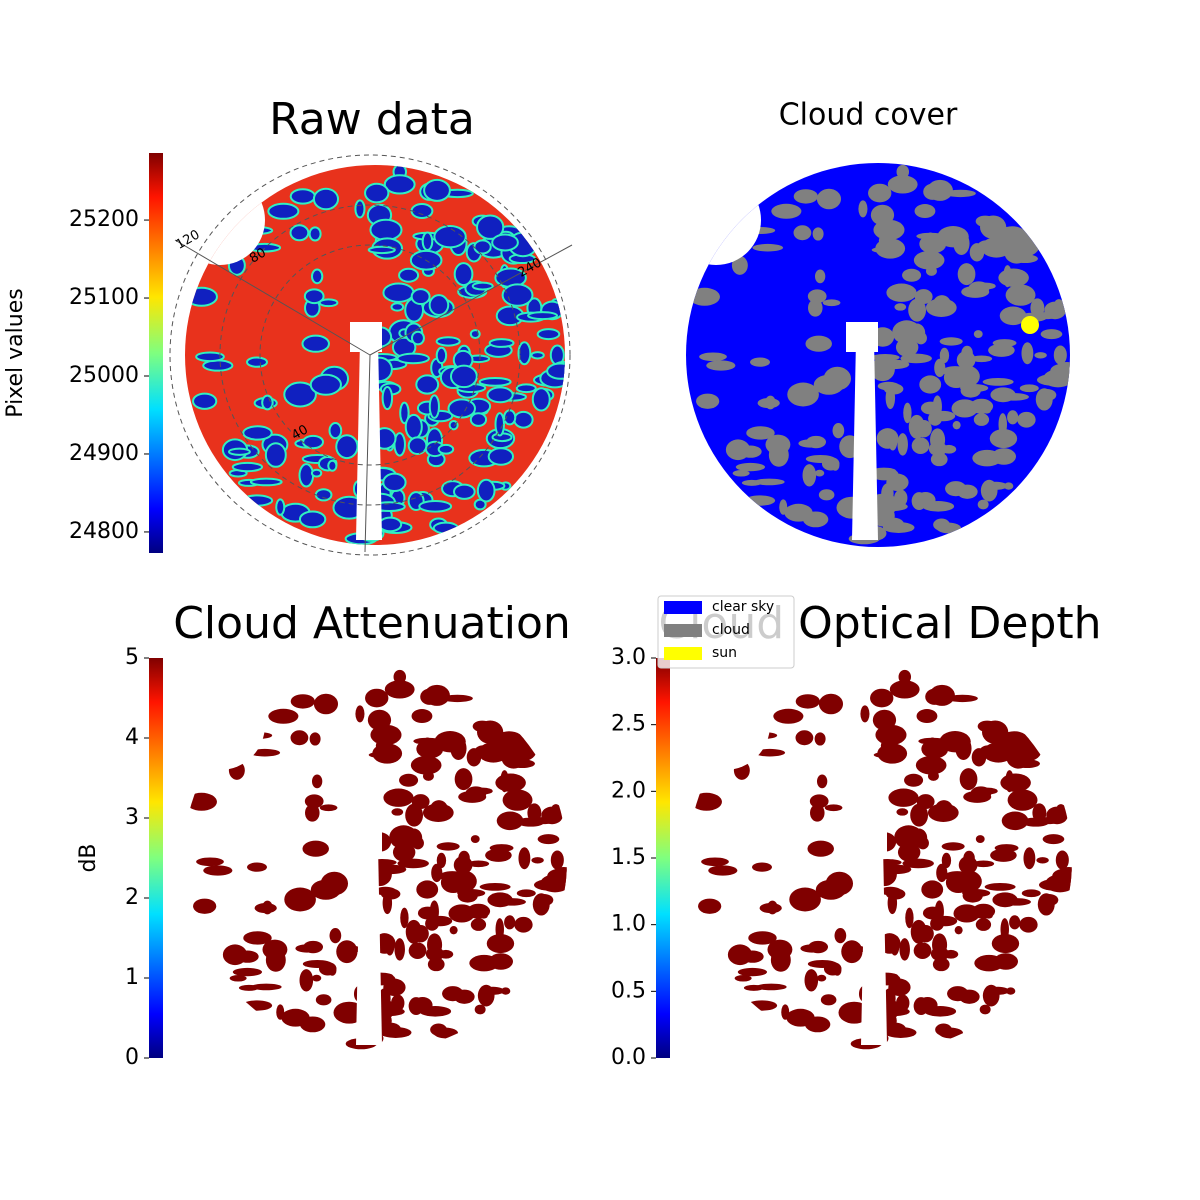 This screenshot has height=1200, width=1200. Describe the element at coordinates (369, 945) in the screenshot. I see `mask` at that location.